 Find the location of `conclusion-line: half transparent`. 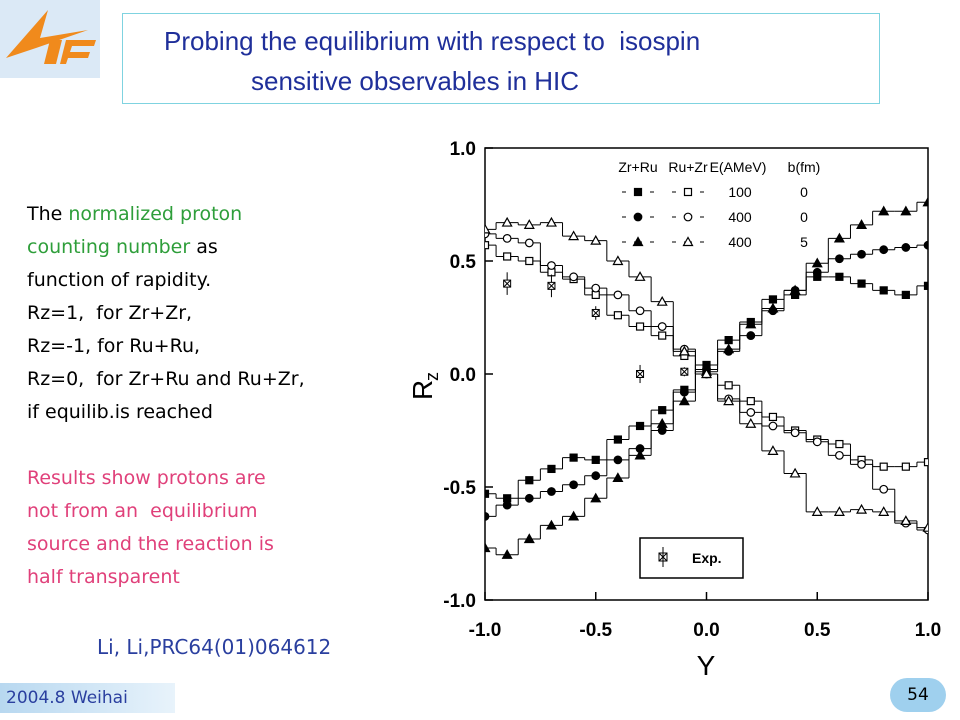

conclusion-line: half transparent is located at coordinates (103, 577).